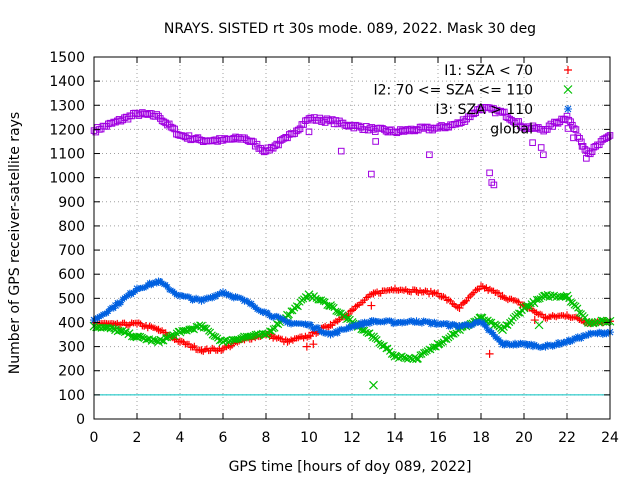  What do you see at coordinates (524, 438) in the screenshot?
I see `x-tick-label: 20` at bounding box center [524, 438].